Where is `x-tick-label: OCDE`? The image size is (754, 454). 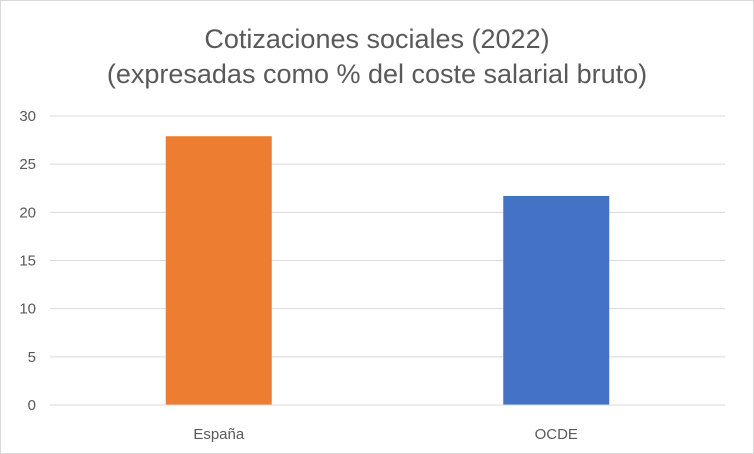 x-tick-label: OCDE is located at coordinates (556, 434).